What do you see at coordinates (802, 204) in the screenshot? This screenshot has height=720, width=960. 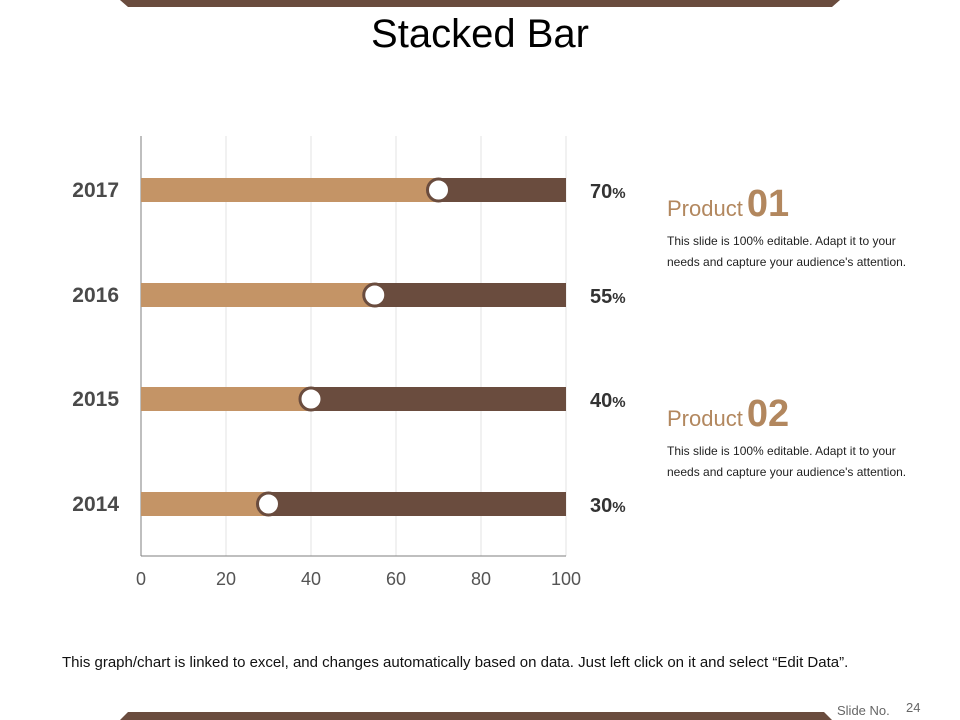 I see `product-01-heading: Product 01` at bounding box center [802, 204].